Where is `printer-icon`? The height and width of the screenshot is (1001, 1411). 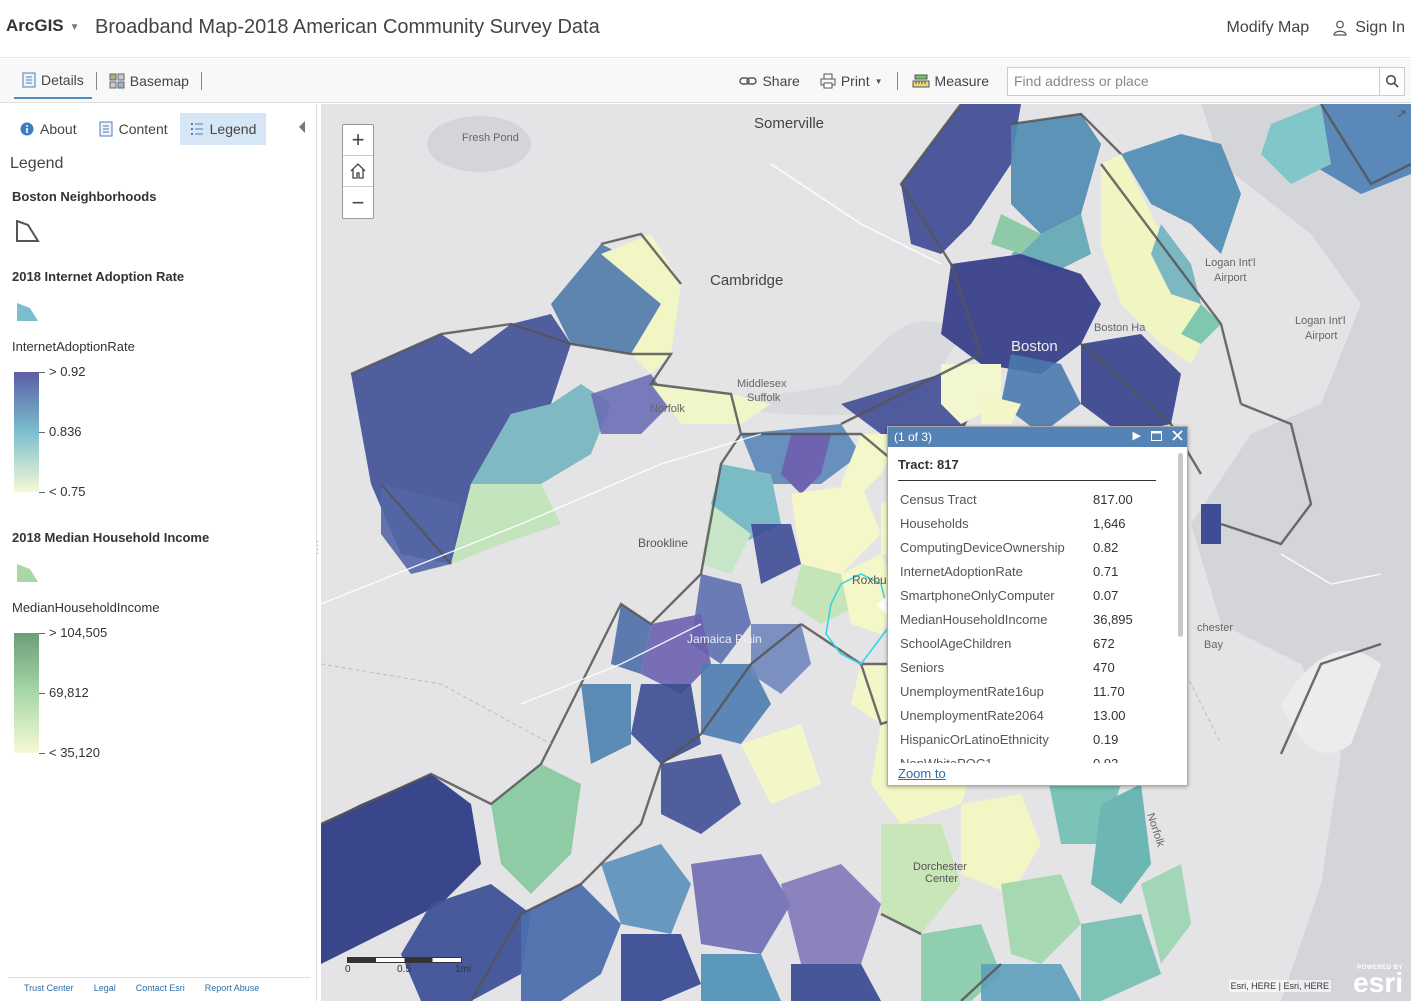
printer-icon is located at coordinates (828, 81).